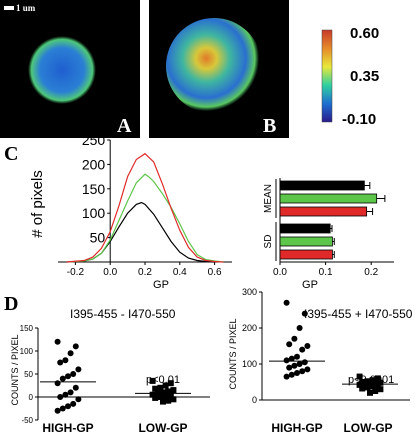 The image size is (415, 440). Describe the element at coordinates (67, 428) in the screenshot. I see `scatter-difference-cat-high: HIGH-GP` at that location.